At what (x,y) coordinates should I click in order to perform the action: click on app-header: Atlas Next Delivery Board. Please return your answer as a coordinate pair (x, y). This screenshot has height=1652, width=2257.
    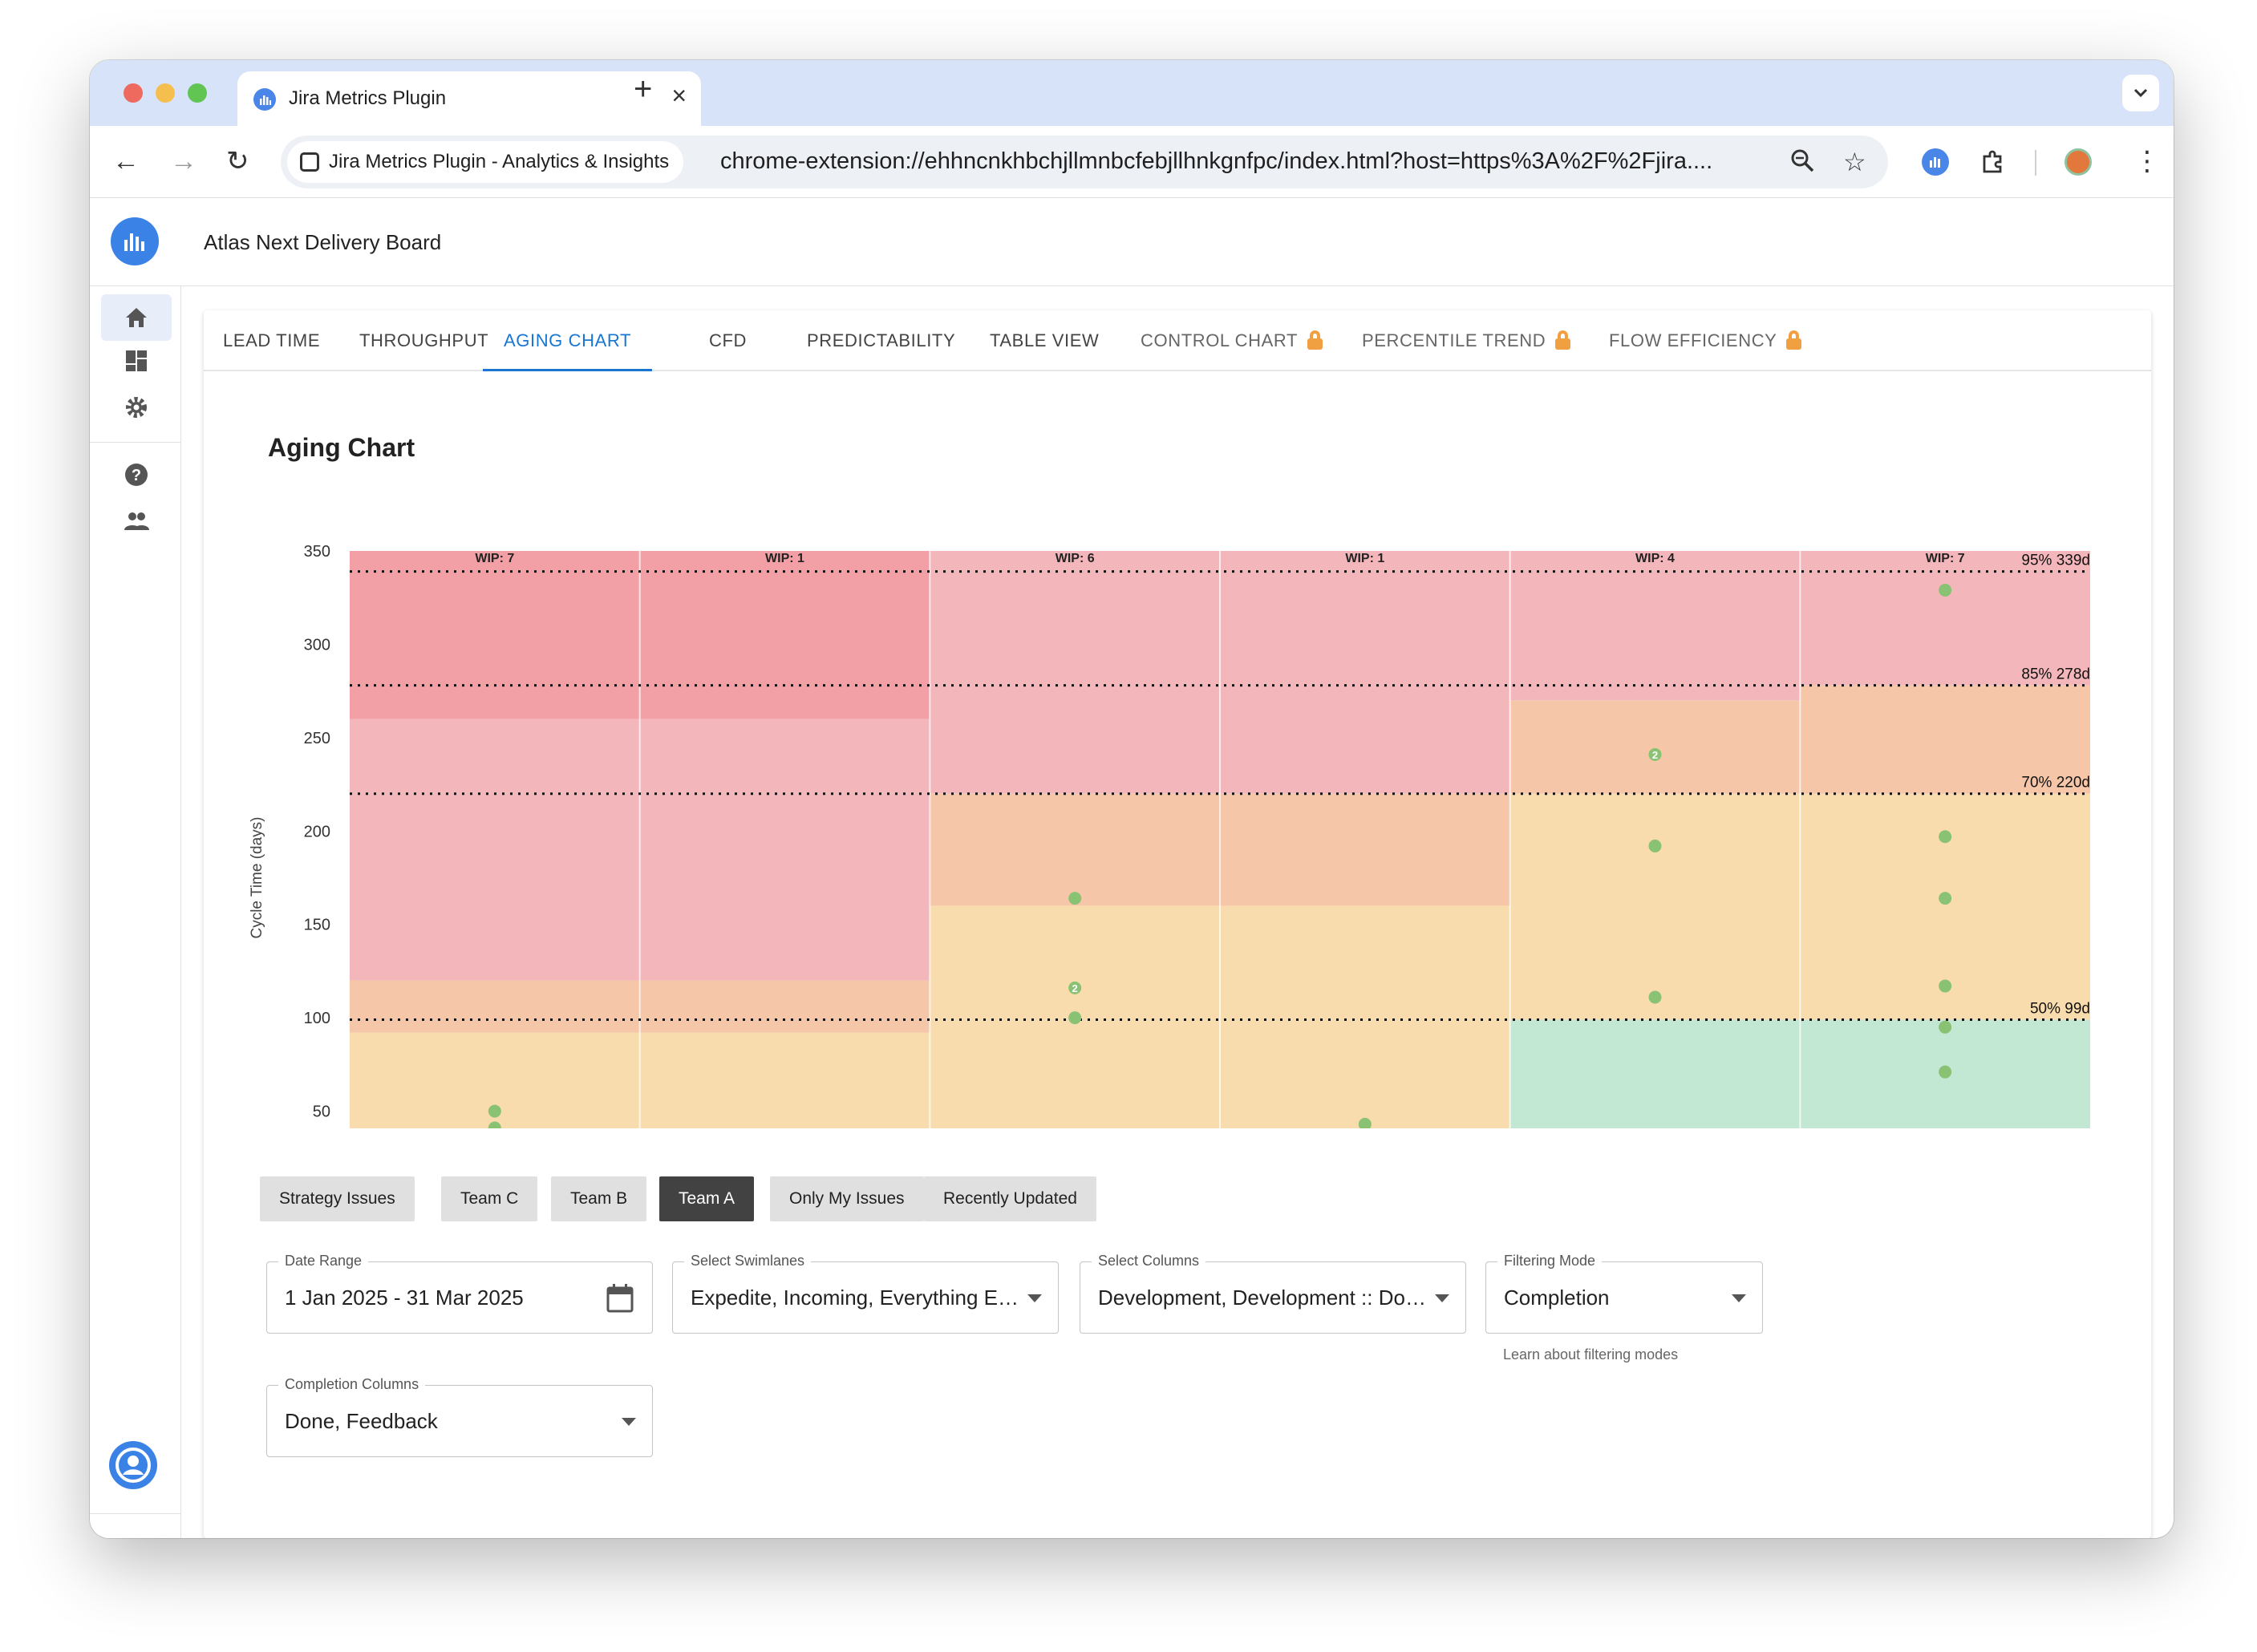
    Looking at the image, I should click on (1132, 242).